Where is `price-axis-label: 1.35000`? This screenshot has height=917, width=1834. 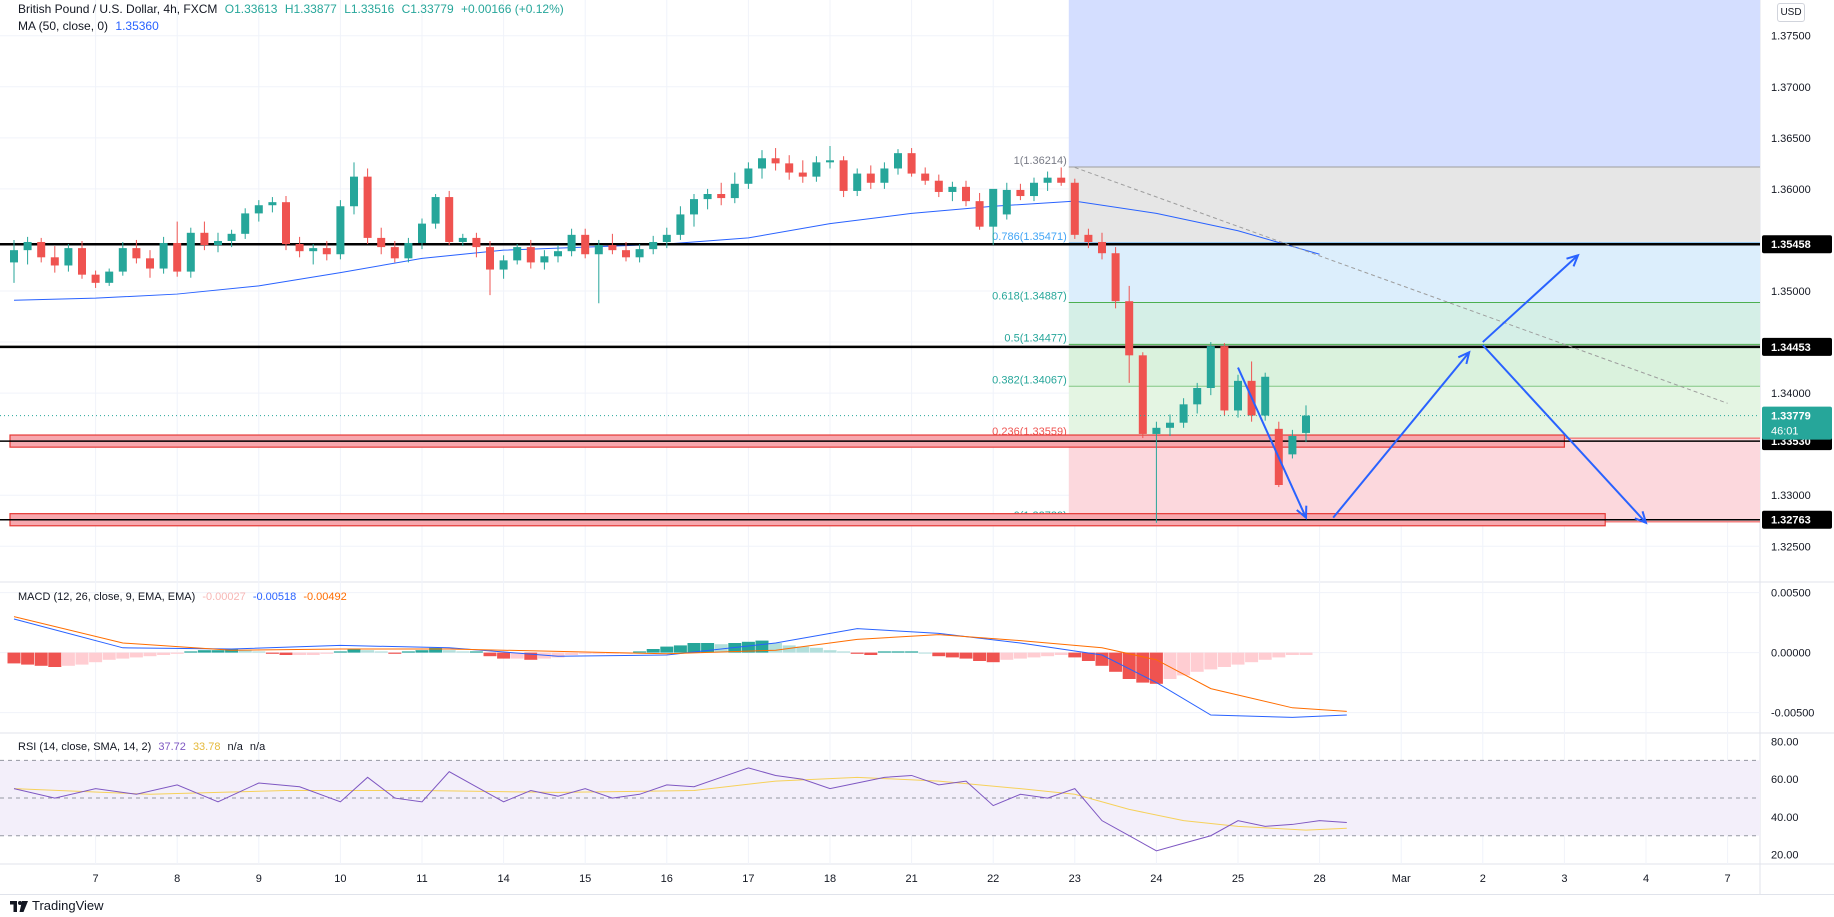 price-axis-label: 1.35000 is located at coordinates (1791, 292).